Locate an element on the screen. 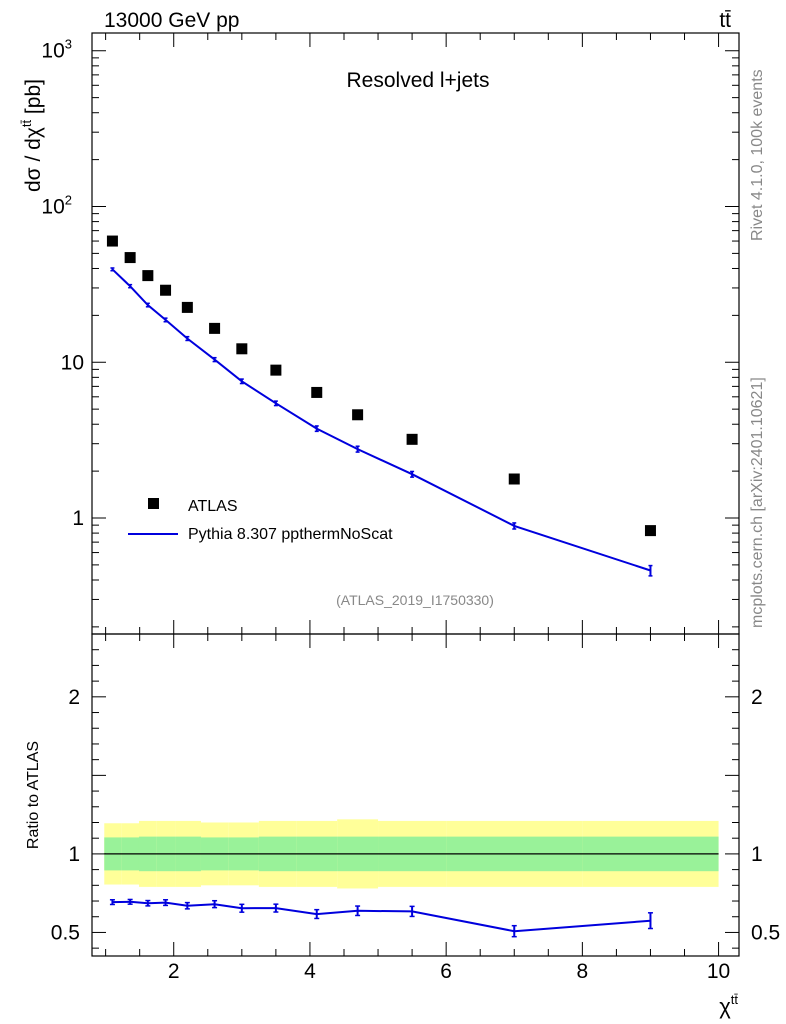 The width and height of the screenshot is (786, 1024). legend-label-atlas: ATLAS is located at coordinates (213, 506).